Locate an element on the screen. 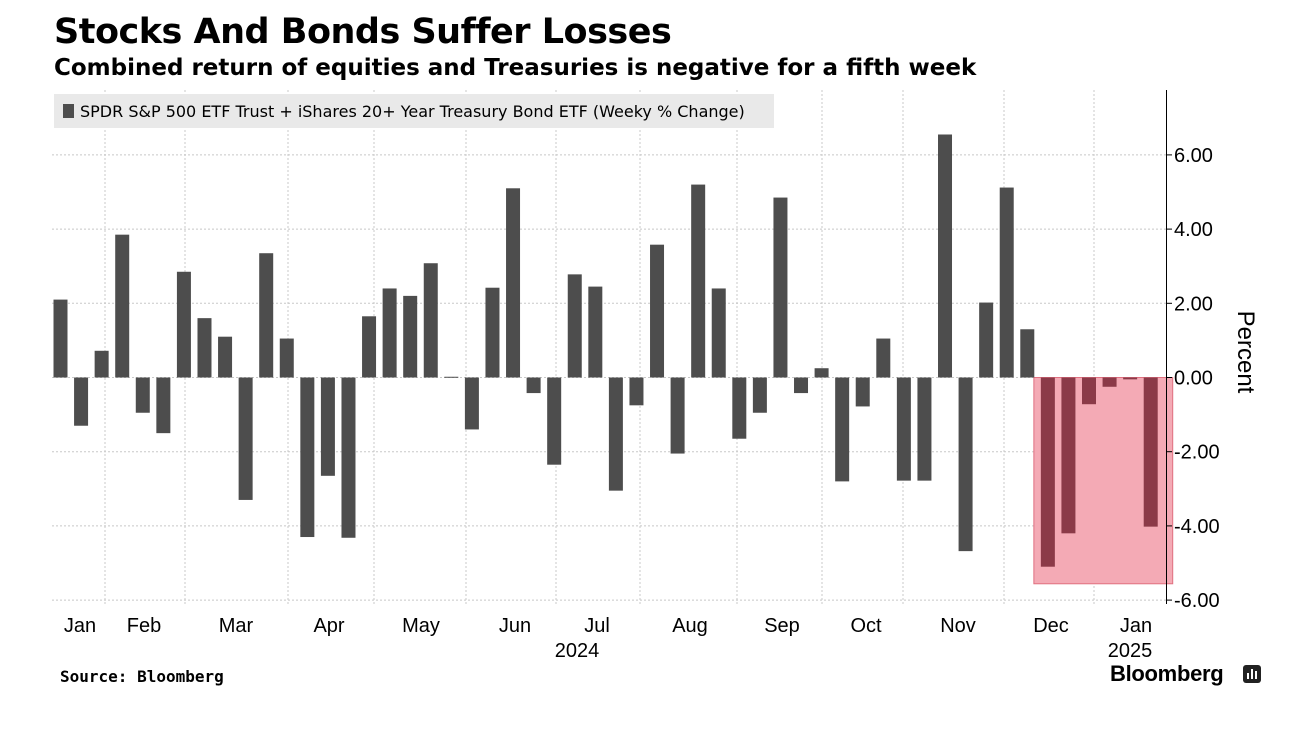  x-tick-label: Oct is located at coordinates (866, 626).